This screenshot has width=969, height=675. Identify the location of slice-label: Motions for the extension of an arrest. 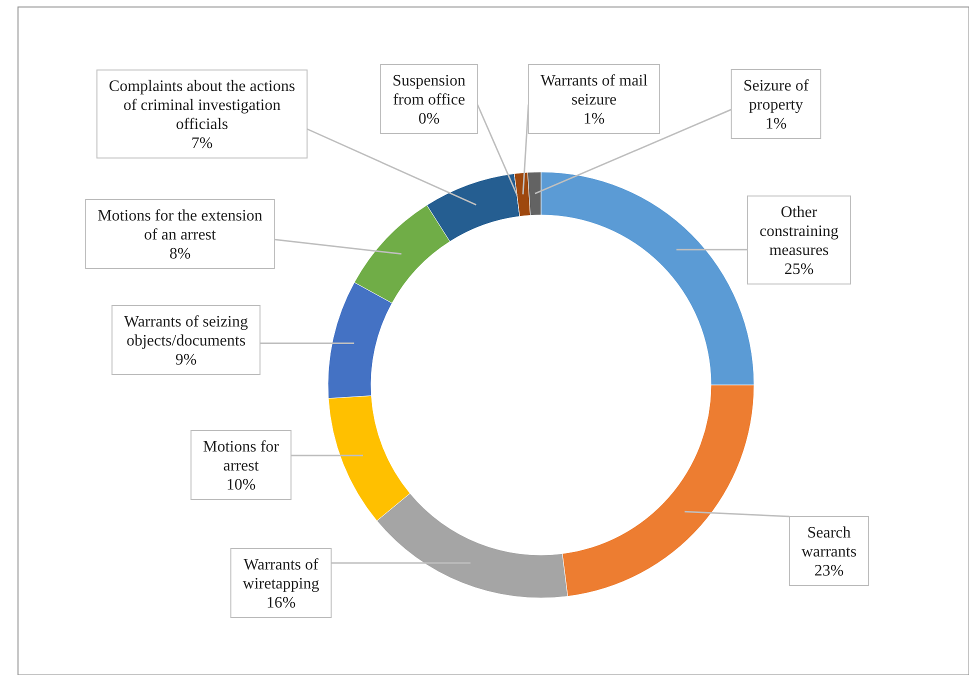
(180, 225).